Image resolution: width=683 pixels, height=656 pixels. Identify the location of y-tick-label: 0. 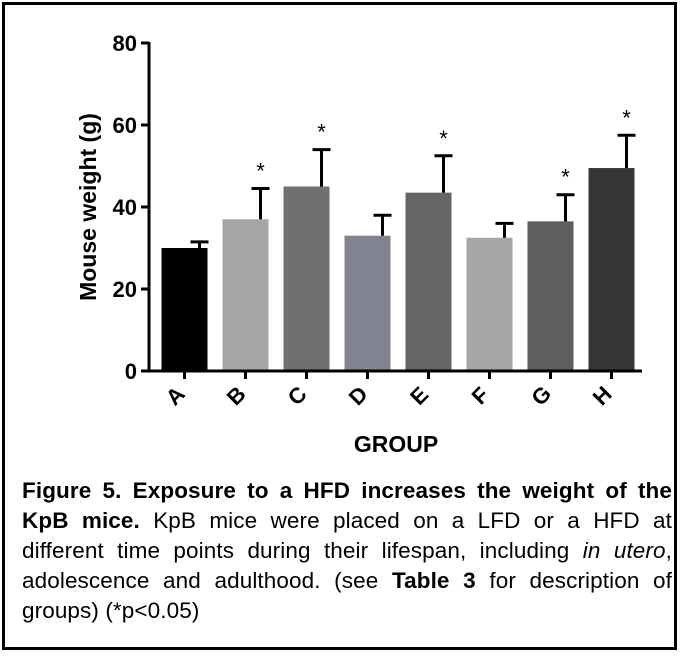
(131, 371).